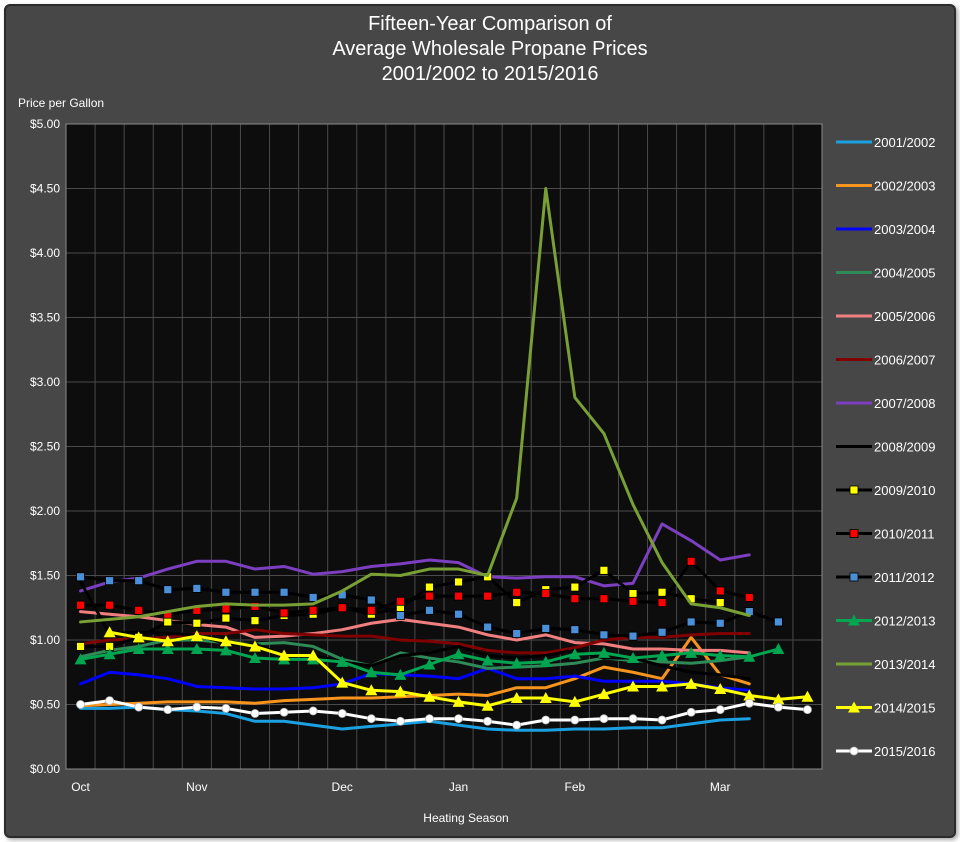 The height and width of the screenshot is (842, 960). Describe the element at coordinates (415, 587) in the screenshot. I see `series-2010-2011` at that location.